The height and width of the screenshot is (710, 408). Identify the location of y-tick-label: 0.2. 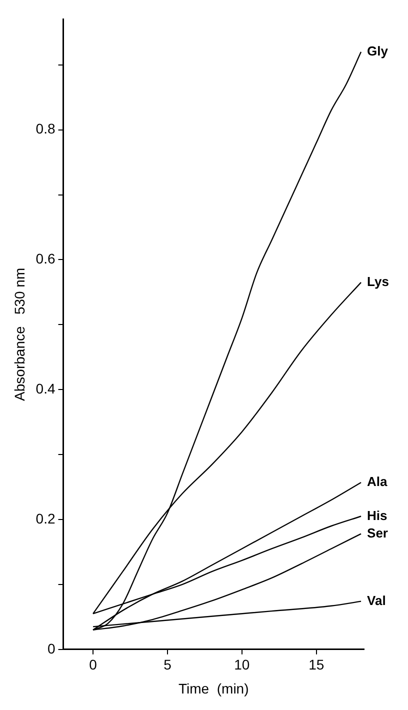
(46, 518).